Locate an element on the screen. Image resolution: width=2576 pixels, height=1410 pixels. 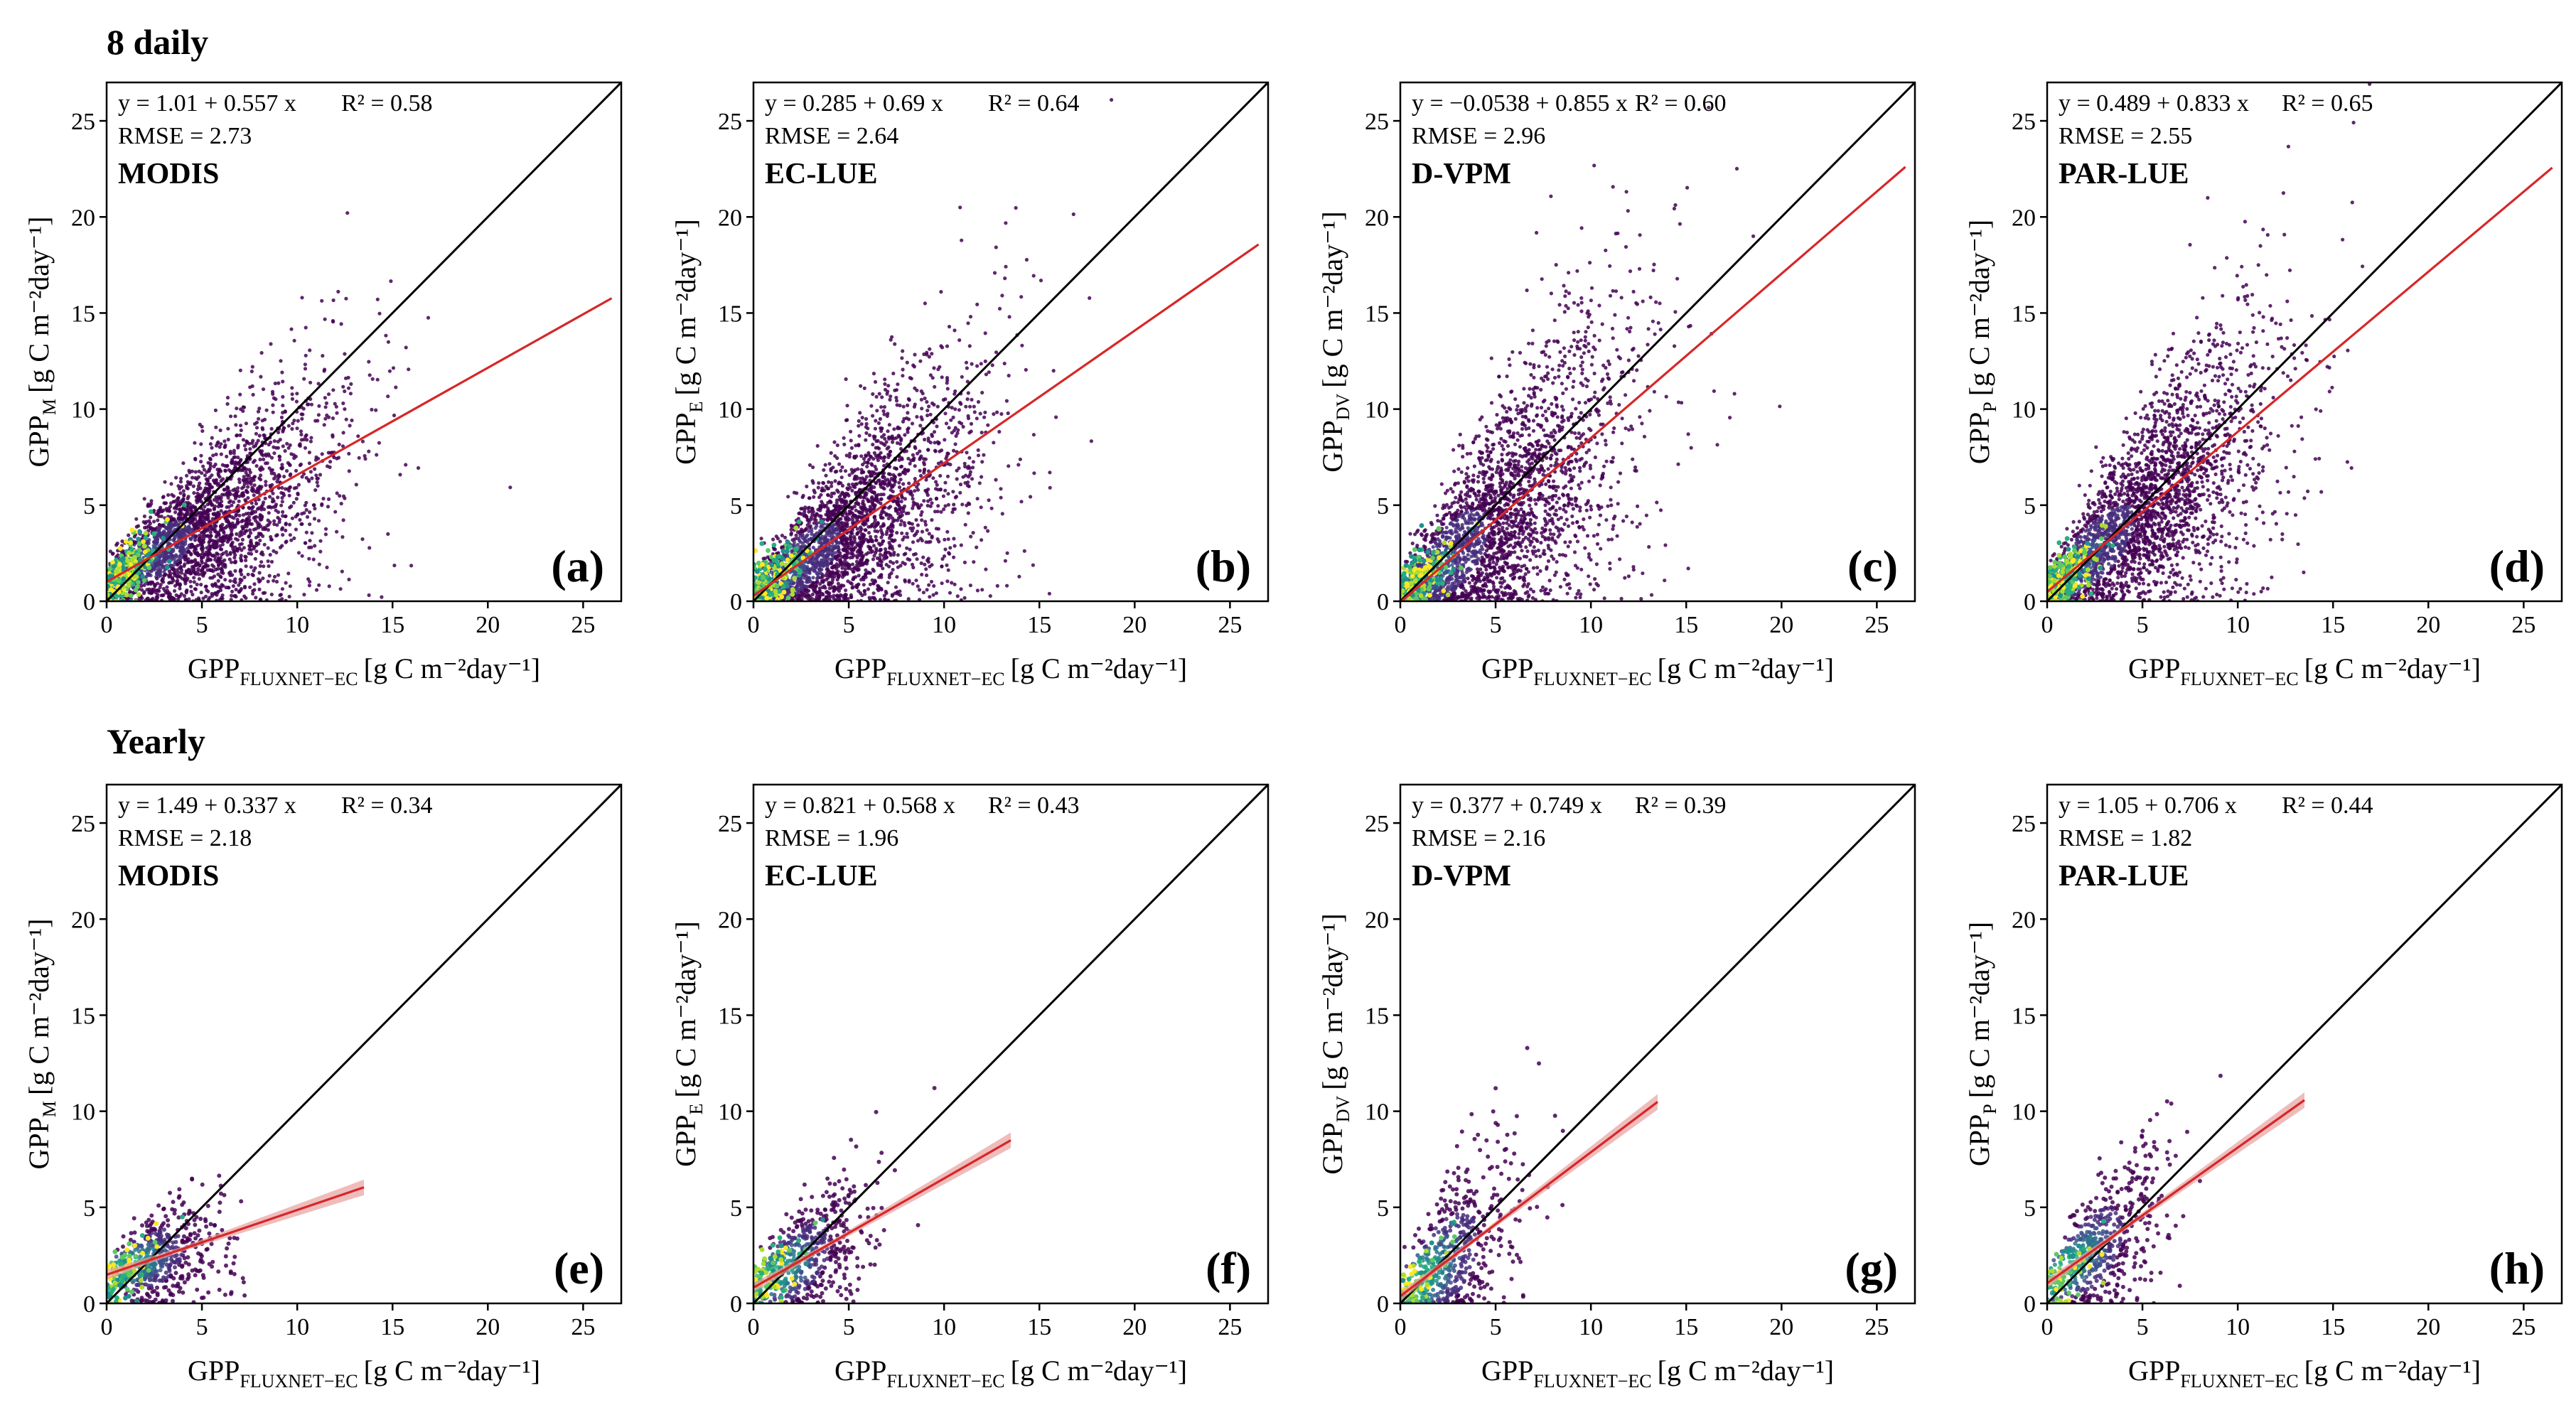
x-tick-label: 5 is located at coordinates (202, 625).